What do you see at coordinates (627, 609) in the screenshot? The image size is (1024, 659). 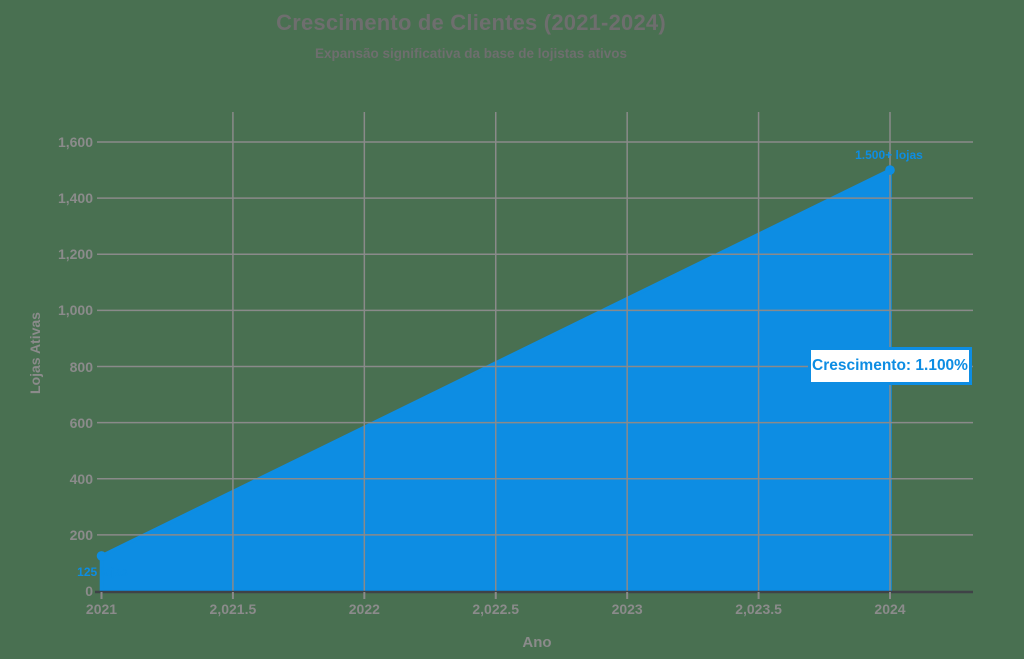 I see `x-tick-label: 2023` at bounding box center [627, 609].